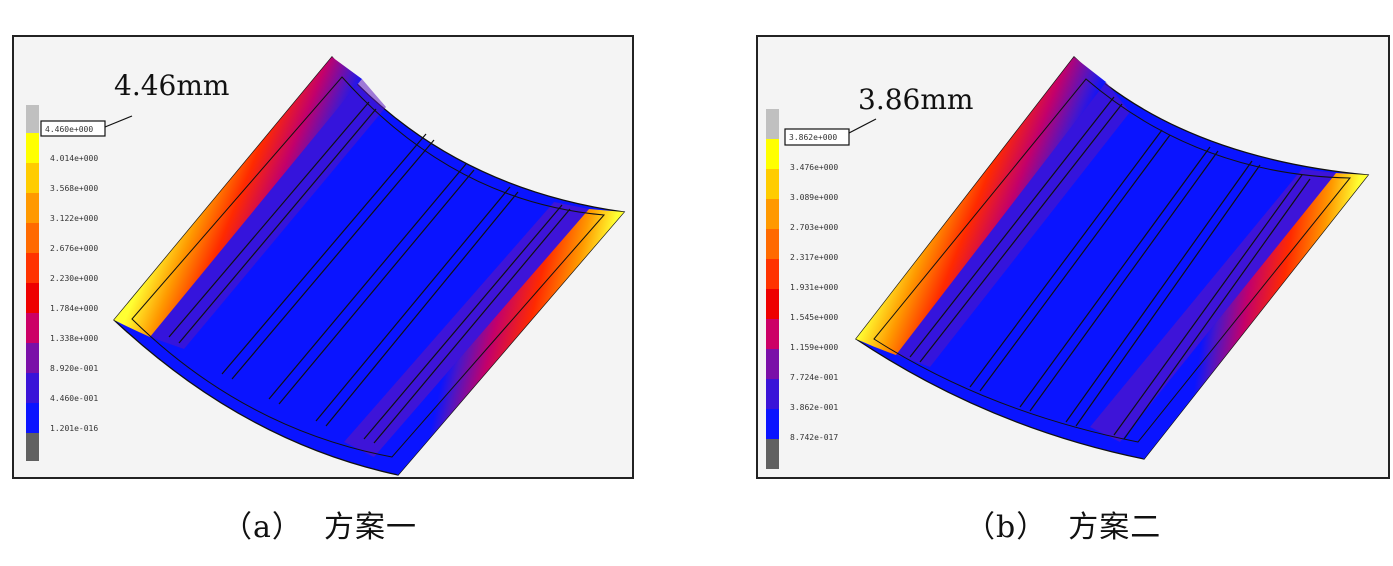 This screenshot has width=1393, height=566. What do you see at coordinates (814, 377) in the screenshot?
I see `colorbar-label: 7.724e-001` at bounding box center [814, 377].